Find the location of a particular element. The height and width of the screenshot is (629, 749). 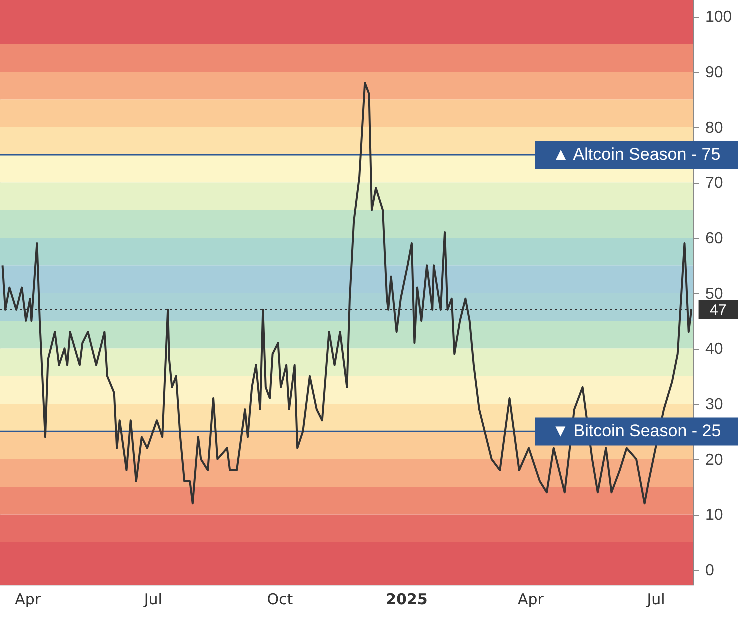

y-tick-label: 0 is located at coordinates (710, 571).